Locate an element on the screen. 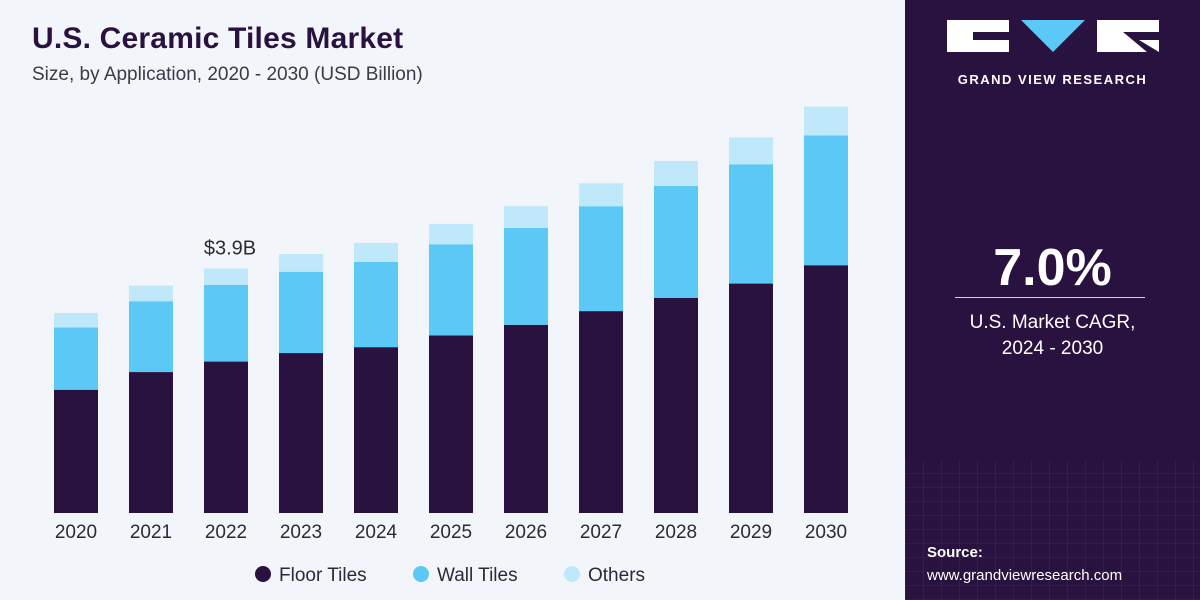 This screenshot has width=1200, height=600. bar-wall-tiles-2022 is located at coordinates (226, 323).